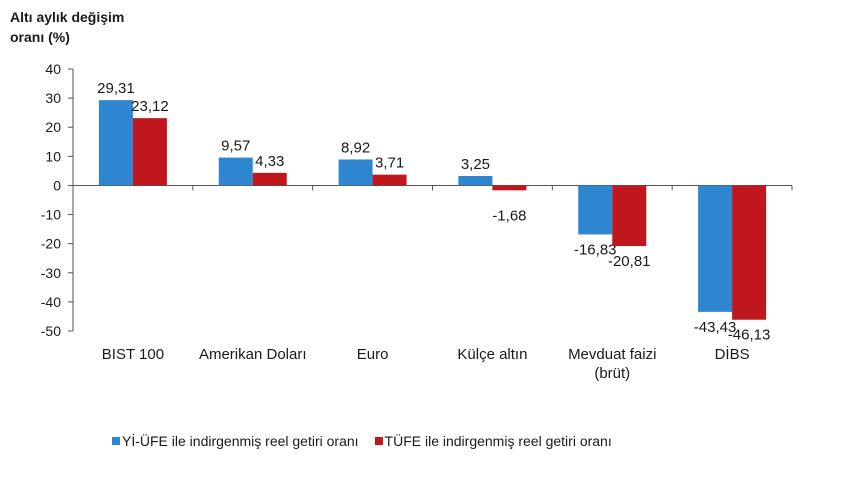 The height and width of the screenshot is (480, 850). Describe the element at coordinates (389, 163) in the screenshot. I see `data-label: 3,71` at that location.